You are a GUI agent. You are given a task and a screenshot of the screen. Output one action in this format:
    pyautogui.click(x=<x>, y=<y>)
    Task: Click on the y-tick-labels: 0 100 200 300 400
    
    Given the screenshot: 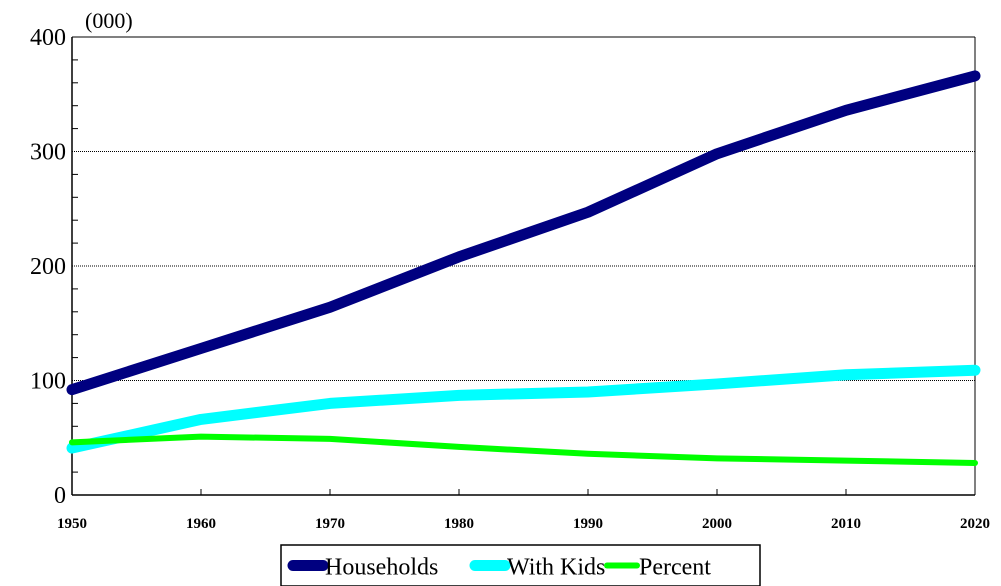 What is the action you would take?
    pyautogui.click(x=48, y=267)
    